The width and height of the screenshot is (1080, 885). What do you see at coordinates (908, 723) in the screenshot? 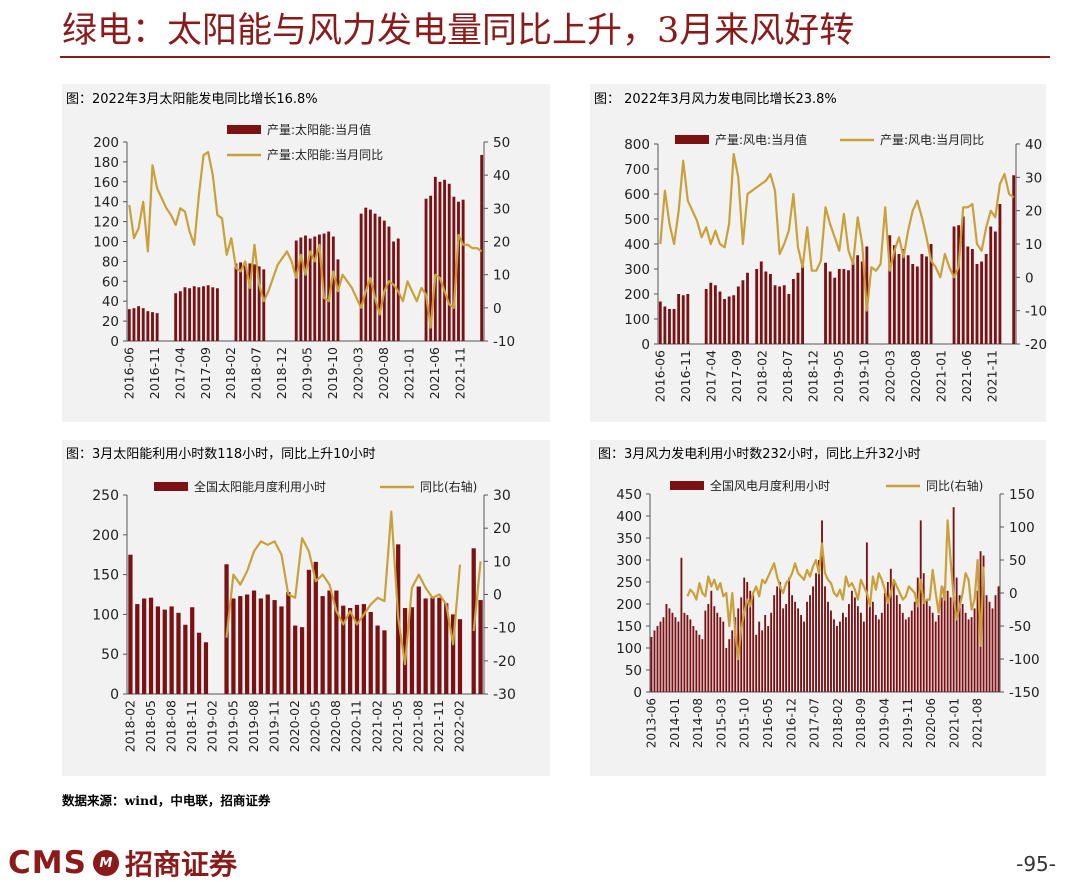
I see `x-tick-label: 2019-11` at bounding box center [908, 723].